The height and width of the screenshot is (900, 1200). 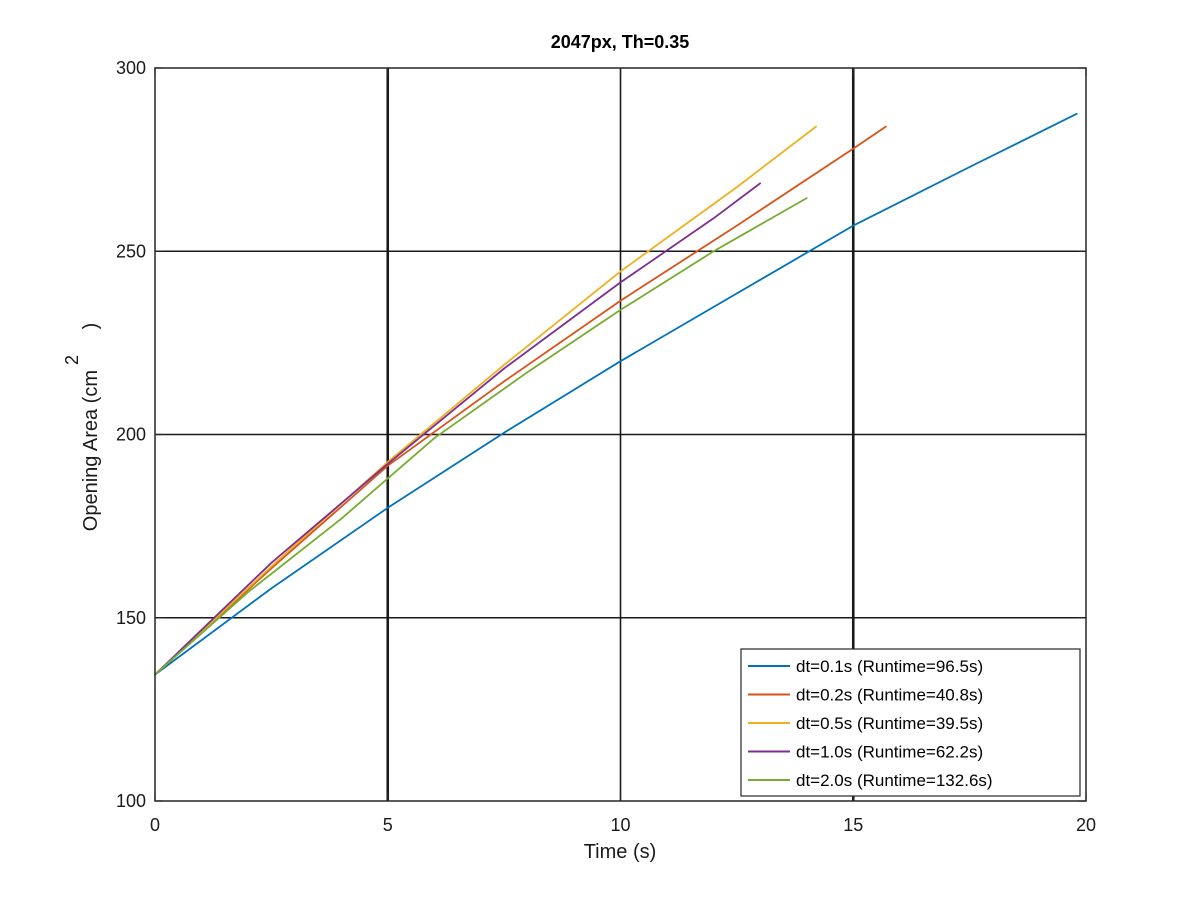 What do you see at coordinates (131, 801) in the screenshot?
I see `y-tick-label: 100` at bounding box center [131, 801].